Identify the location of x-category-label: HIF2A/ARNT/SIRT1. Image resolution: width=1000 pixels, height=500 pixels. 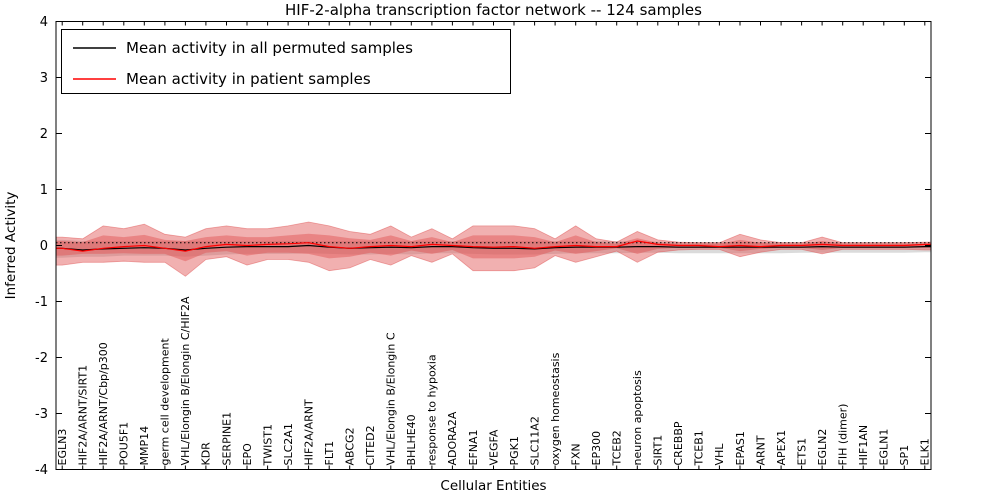
(83, 415).